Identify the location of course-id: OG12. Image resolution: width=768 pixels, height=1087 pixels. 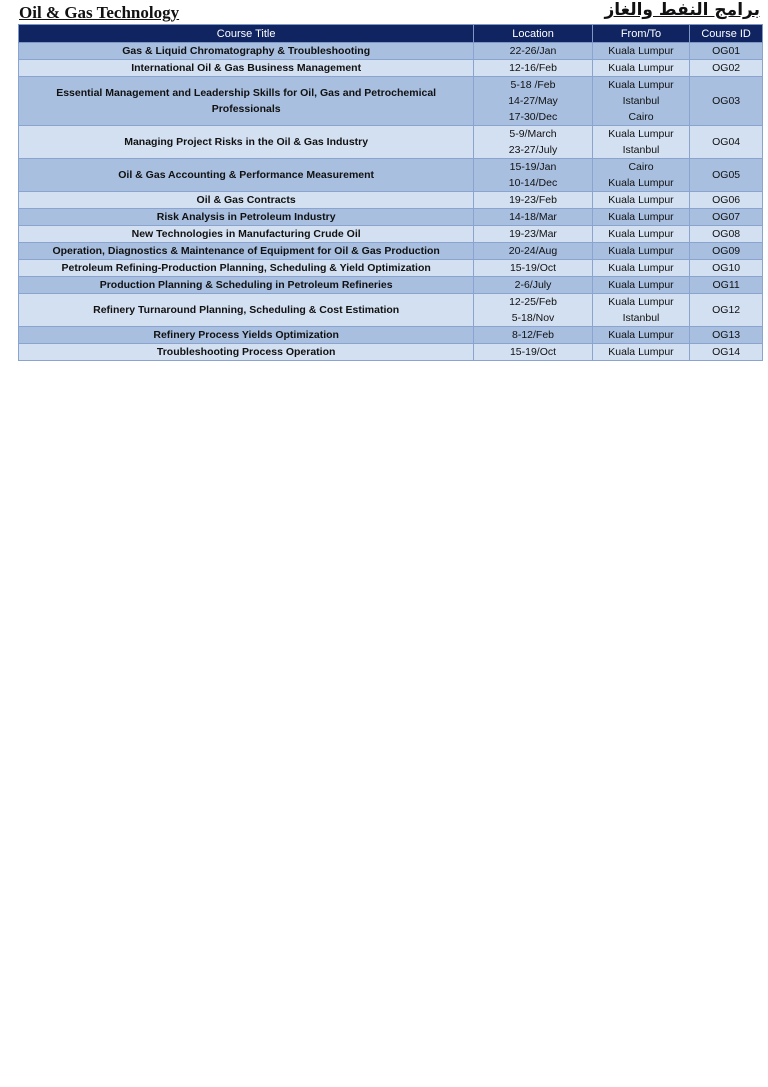
(726, 310).